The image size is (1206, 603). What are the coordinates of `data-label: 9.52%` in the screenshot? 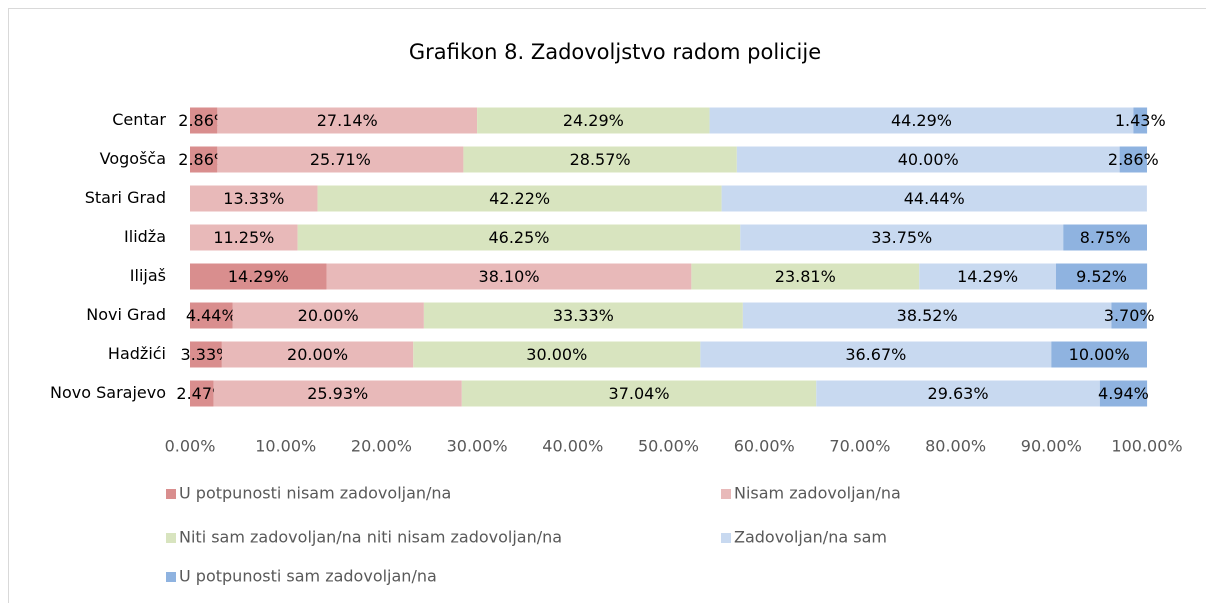 It's located at (1101, 276).